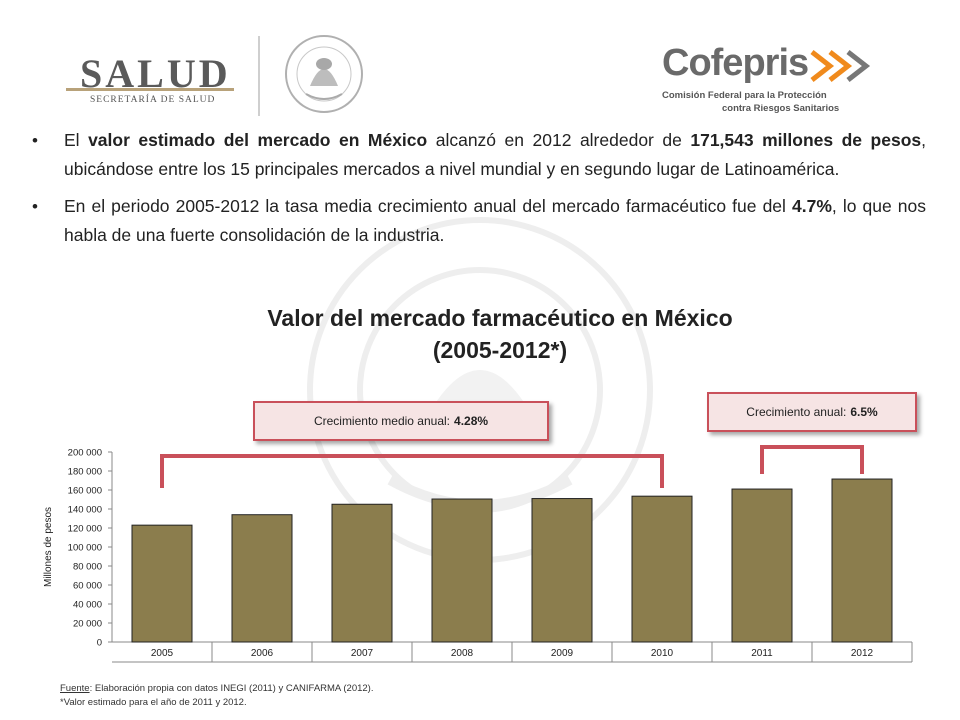 This screenshot has height=720, width=960. What do you see at coordinates (85, 510) in the screenshot?
I see `y-tick-label: 140 000` at bounding box center [85, 510].